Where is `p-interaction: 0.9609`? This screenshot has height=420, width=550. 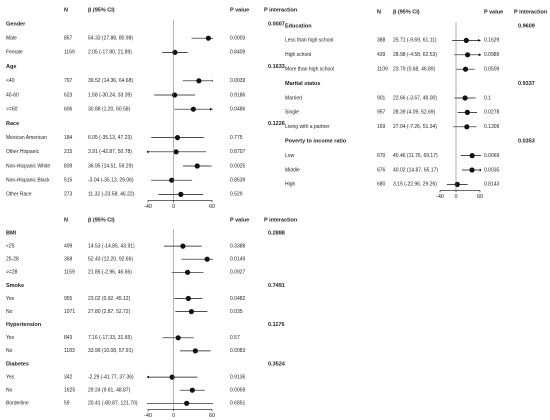 p-interaction: 0.9609 is located at coordinates (526, 26).